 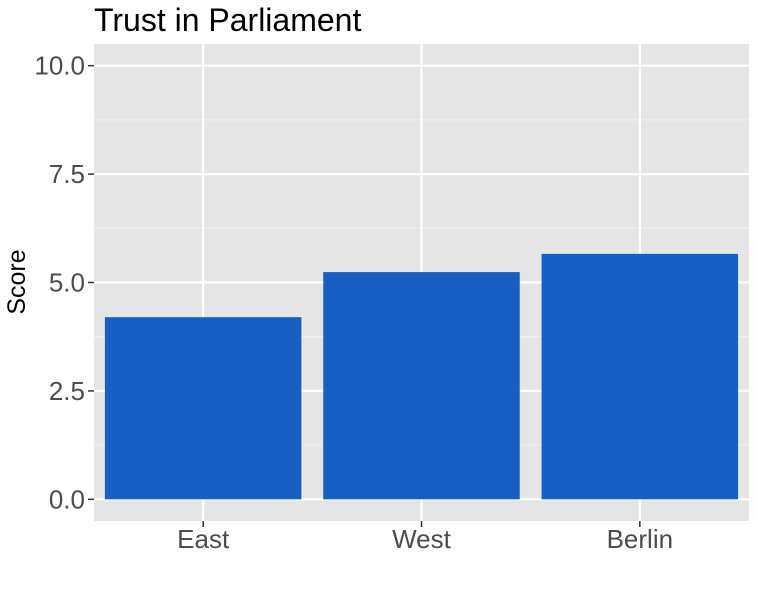 What do you see at coordinates (203, 408) in the screenshot?
I see `bar-east` at bounding box center [203, 408].